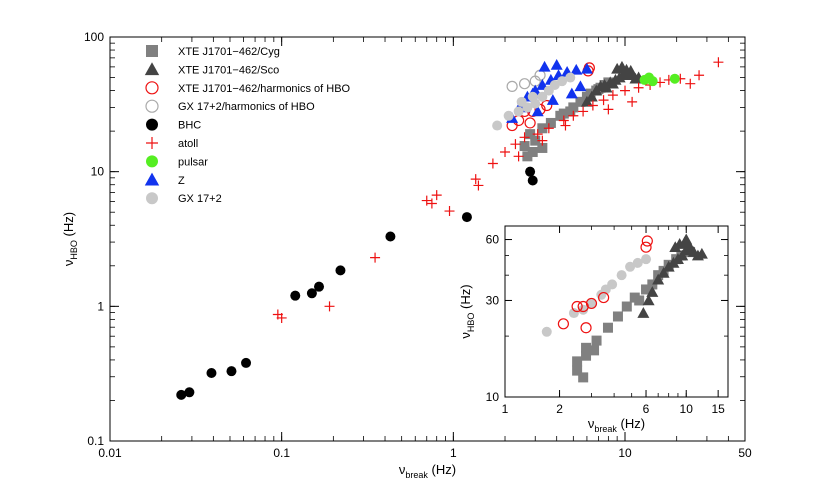 The height and width of the screenshot is (497, 830). What do you see at coordinates (674, 78) in the screenshot?
I see `data-point-pulsar` at bounding box center [674, 78].